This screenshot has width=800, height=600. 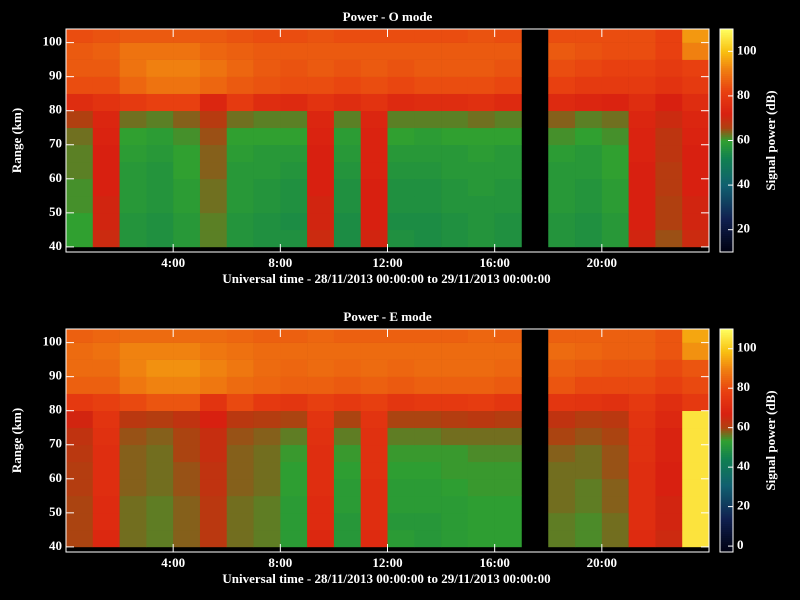 What do you see at coordinates (55, 109) in the screenshot?
I see `y-tick-label: 80` at bounding box center [55, 109].